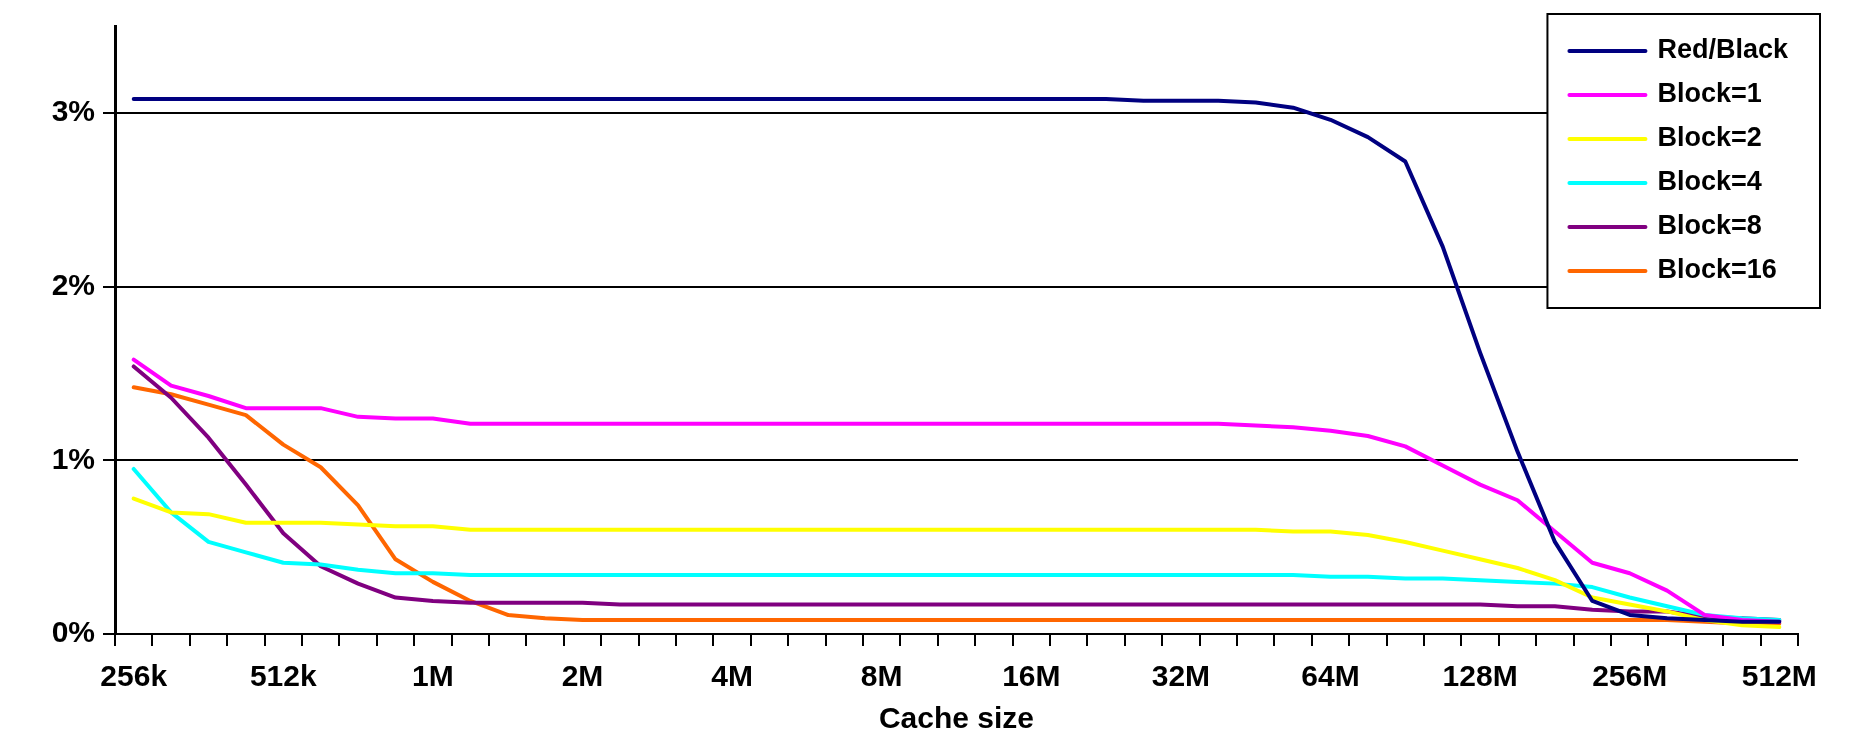 The width and height of the screenshot is (1856, 742). I want to click on x-tick-label: 512k, so click(283, 676).